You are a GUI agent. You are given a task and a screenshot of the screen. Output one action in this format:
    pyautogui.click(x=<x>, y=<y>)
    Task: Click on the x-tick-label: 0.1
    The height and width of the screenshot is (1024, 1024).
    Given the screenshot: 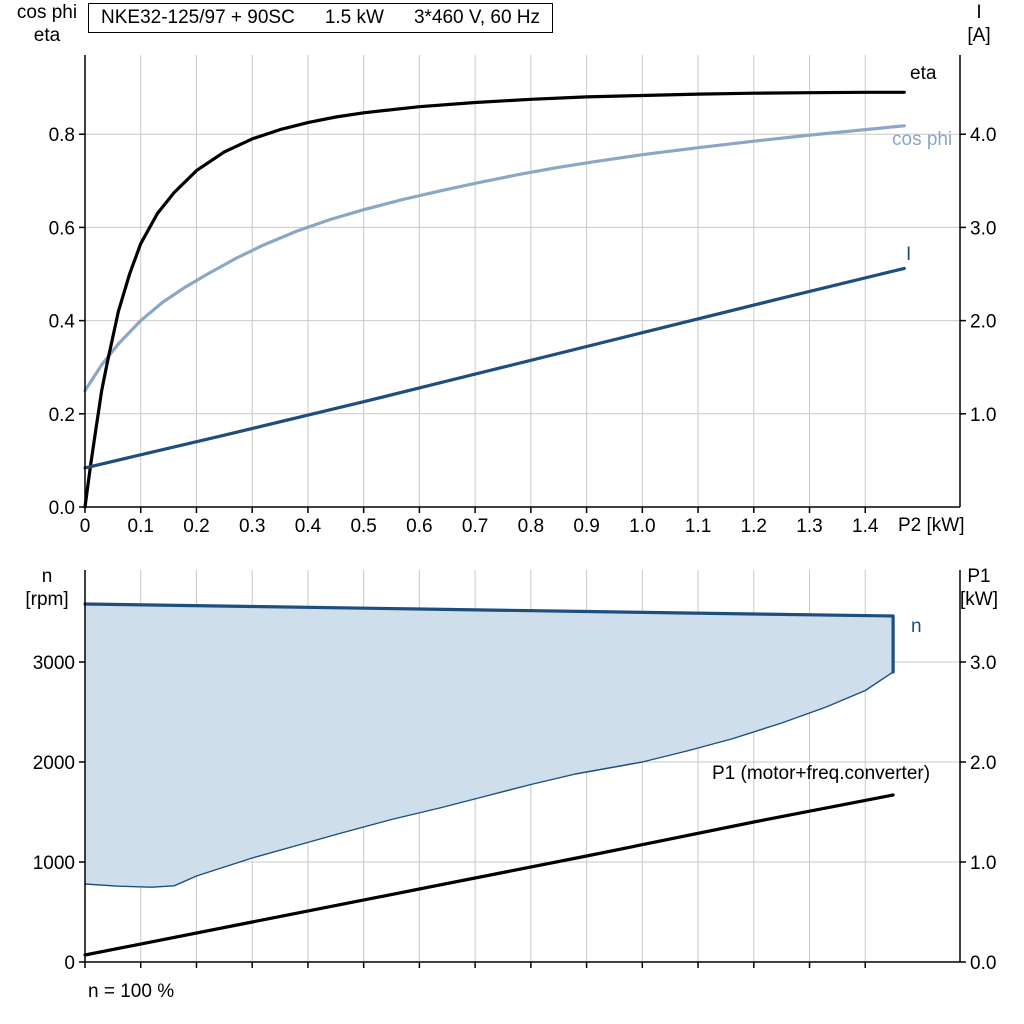 What is the action you would take?
    pyautogui.click(x=141, y=526)
    